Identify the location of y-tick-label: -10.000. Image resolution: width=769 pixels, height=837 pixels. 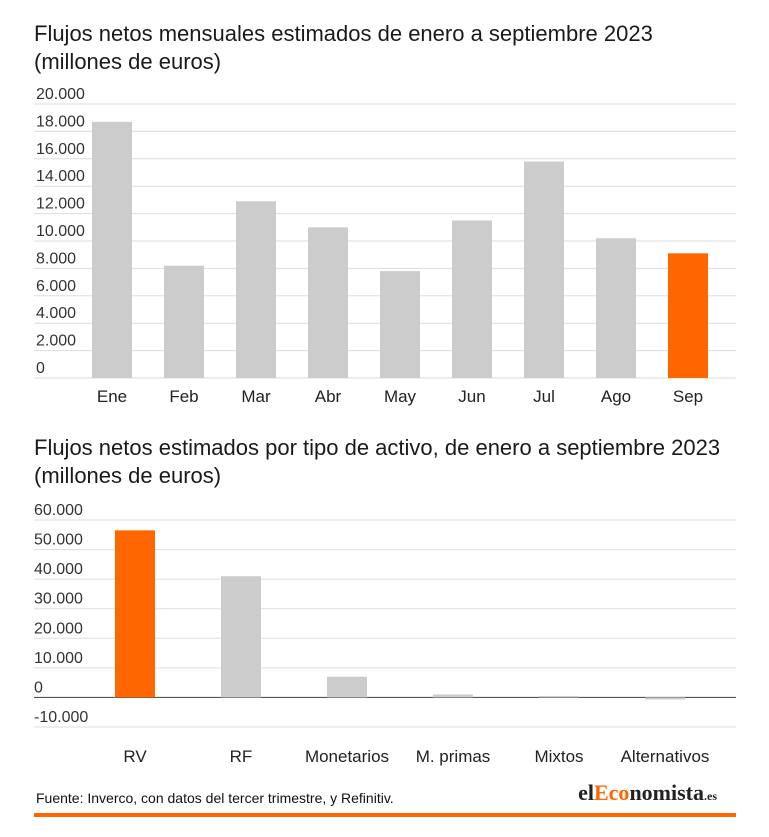
(61, 717).